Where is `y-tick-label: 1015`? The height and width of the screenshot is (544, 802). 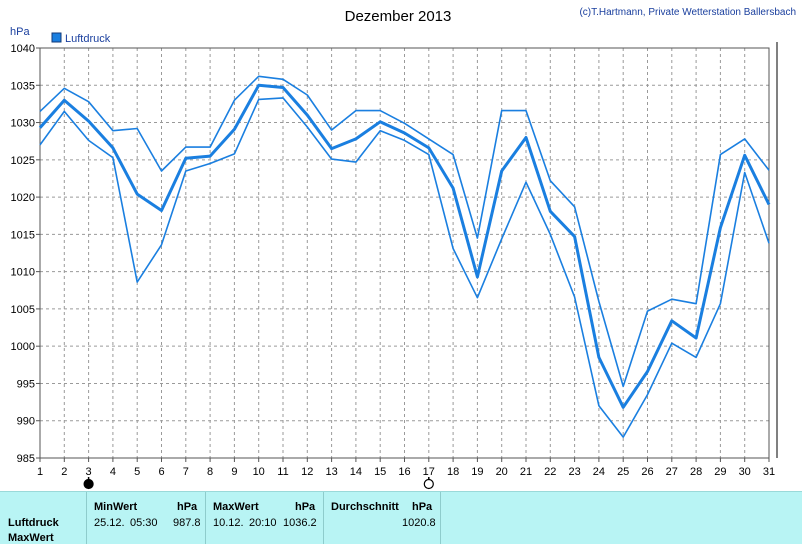
y-tick-label: 1015 is located at coordinates (23, 235).